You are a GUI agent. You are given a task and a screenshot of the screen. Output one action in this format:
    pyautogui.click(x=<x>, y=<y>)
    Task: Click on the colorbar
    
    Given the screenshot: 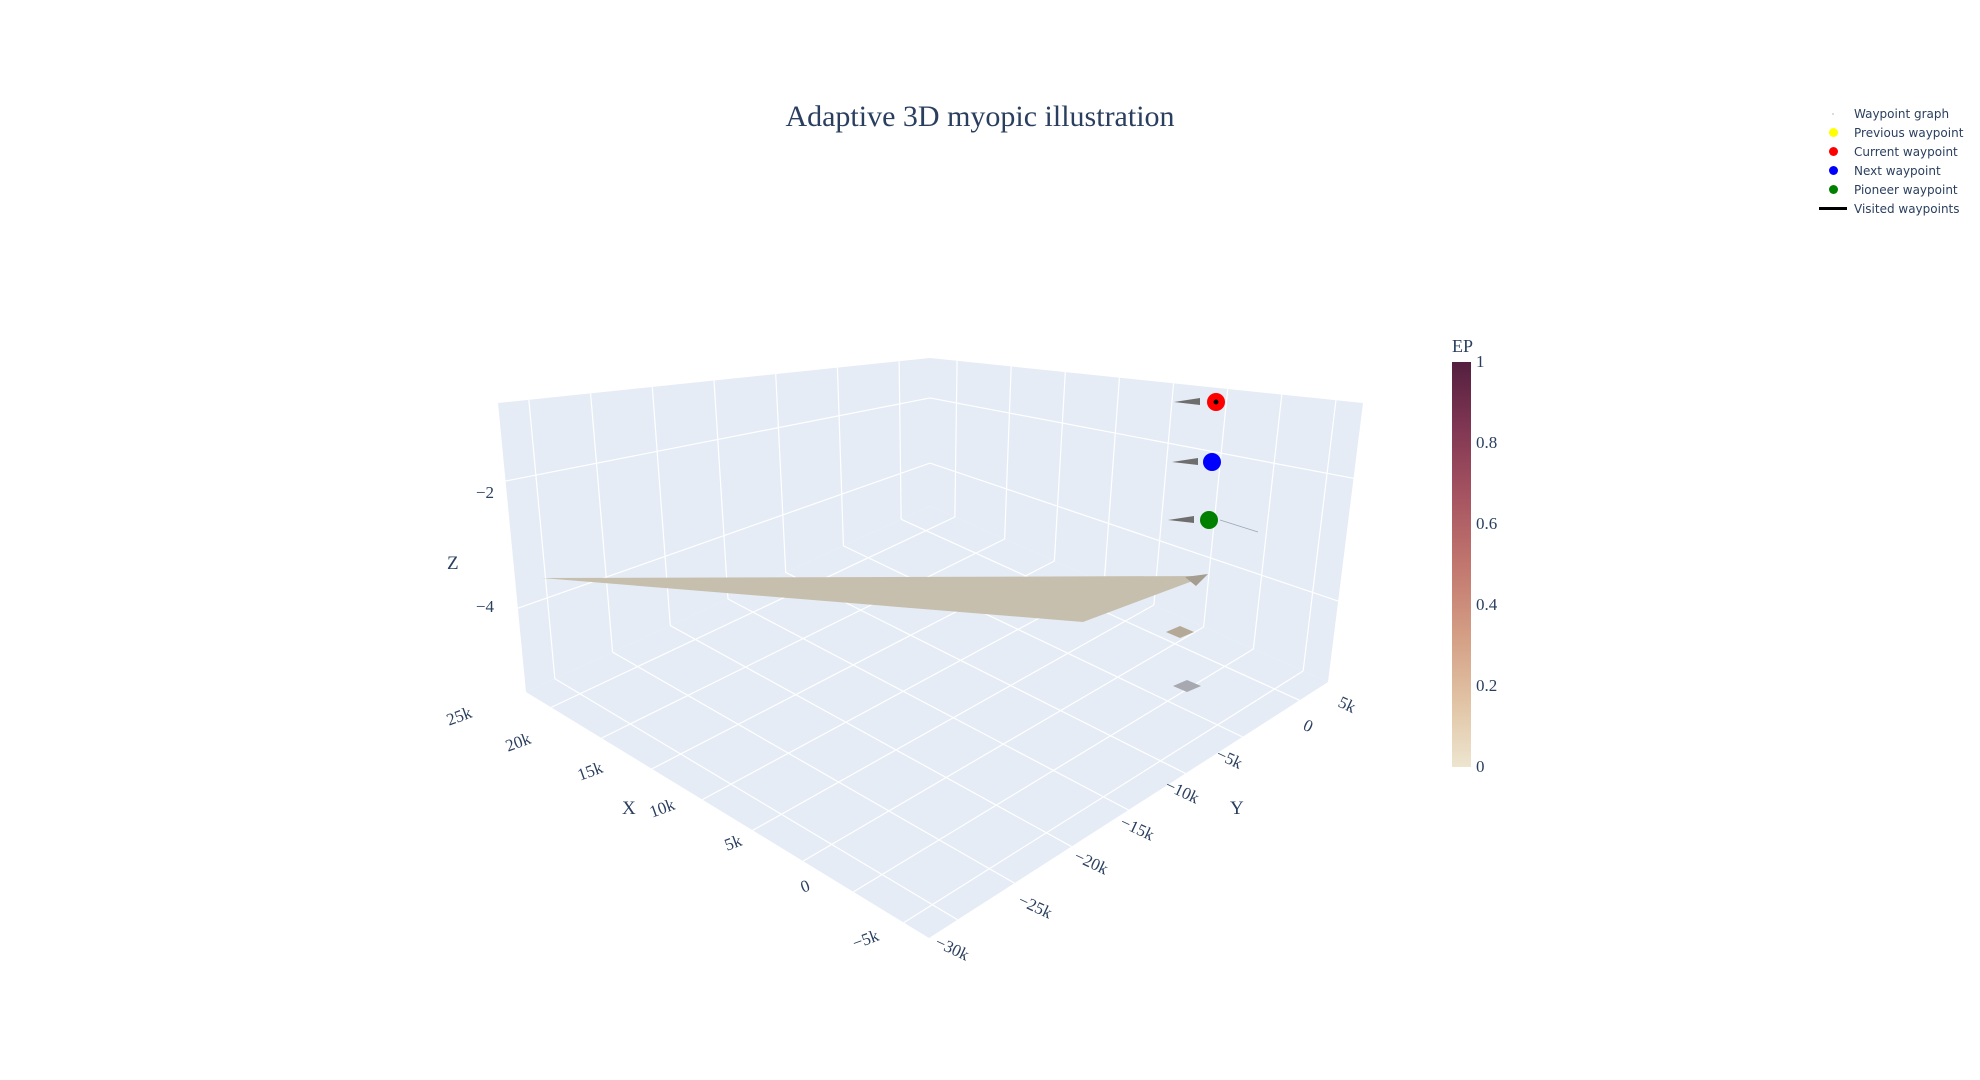 What is the action you would take?
    pyautogui.click(x=1461, y=564)
    